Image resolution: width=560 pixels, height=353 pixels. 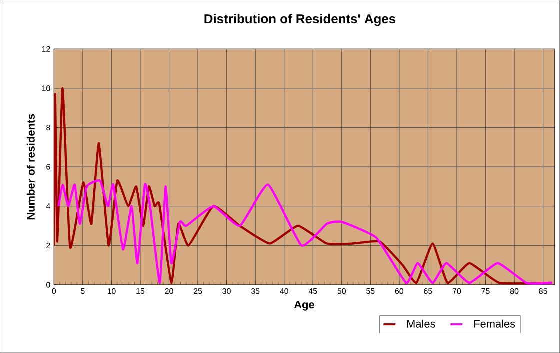 I want to click on chart-title: Distribution of Residents' Ages, so click(x=300, y=20).